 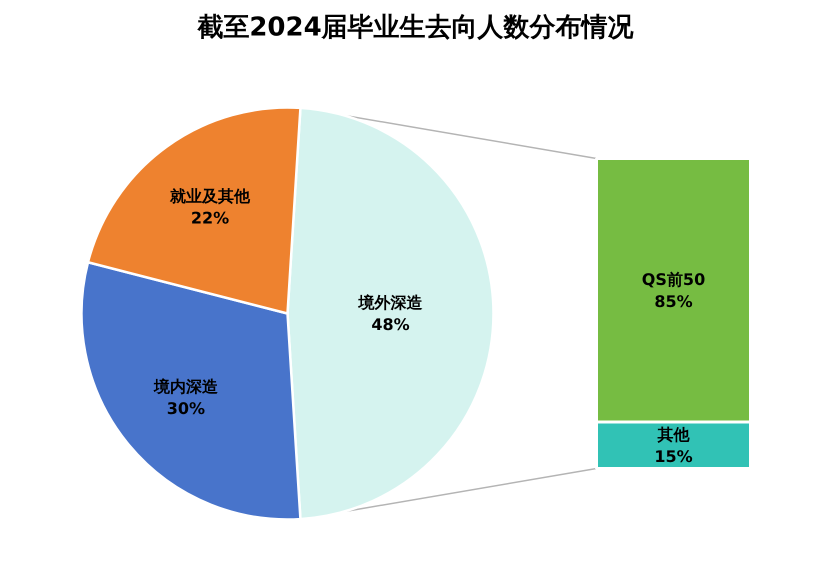 I want to click on slice-label: 境外深造, so click(x=391, y=302).